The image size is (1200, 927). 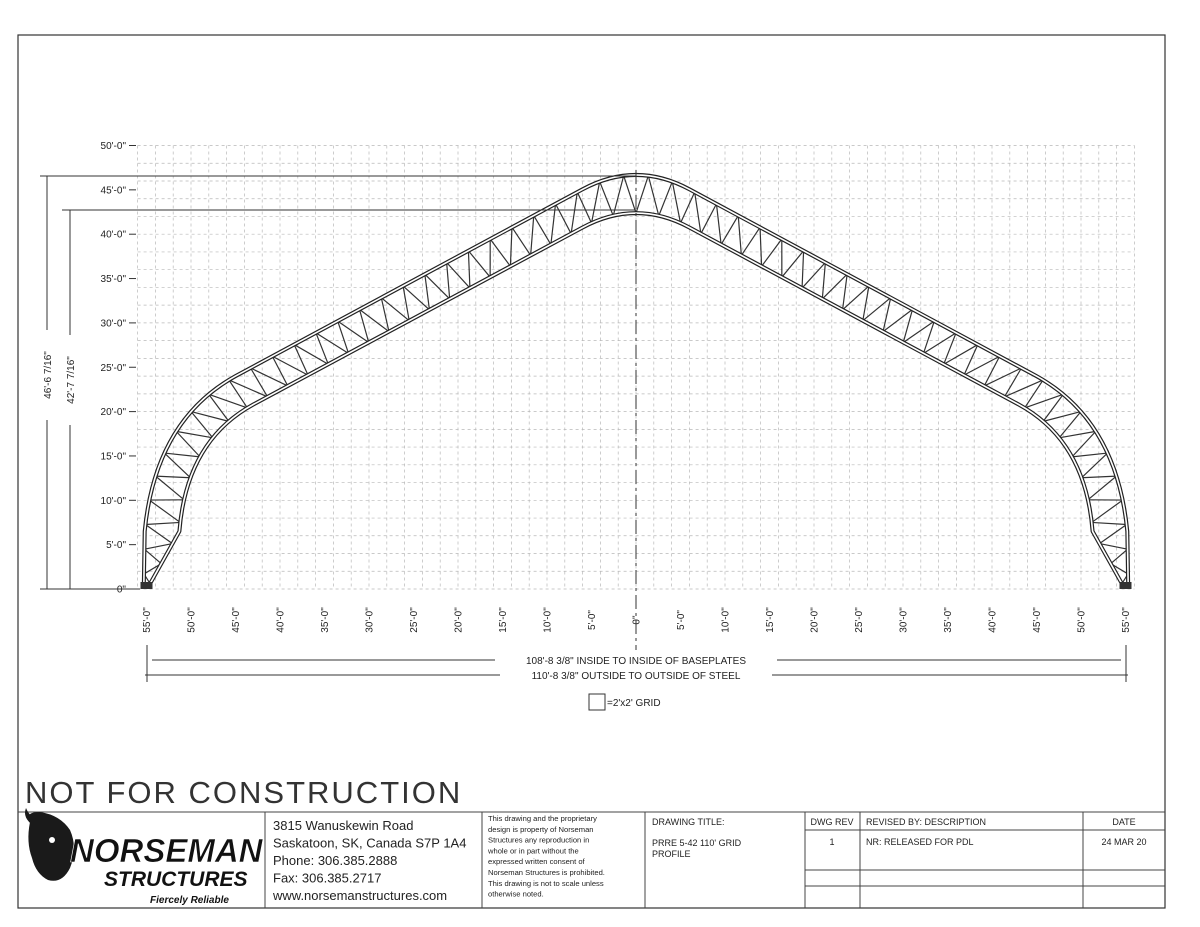 What do you see at coordinates (167, 850) in the screenshot?
I see `logo-name: NORSEMAN` at bounding box center [167, 850].